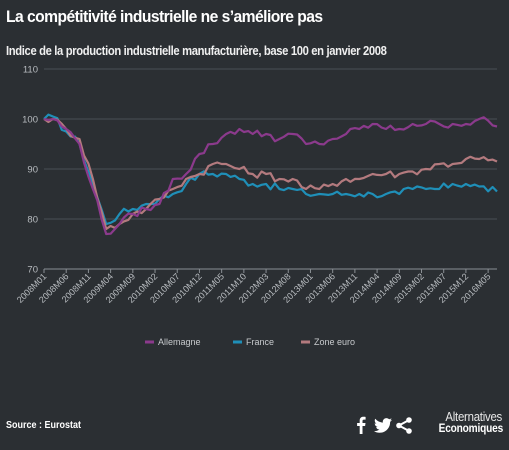 The height and width of the screenshot is (450, 509). I want to click on legend-label-zone-euro: Zone euro, so click(334, 342).